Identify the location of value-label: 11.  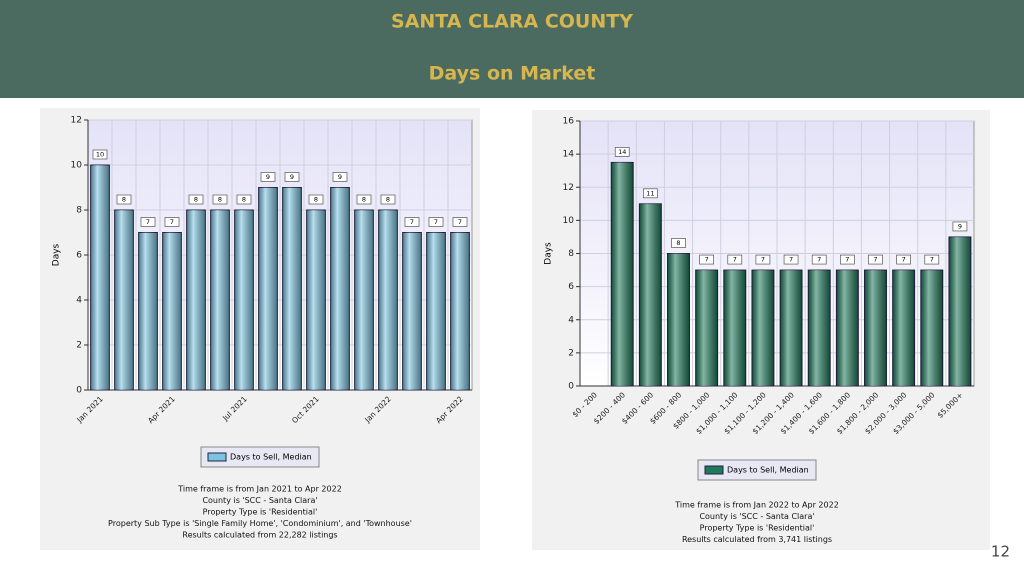
(650, 193).